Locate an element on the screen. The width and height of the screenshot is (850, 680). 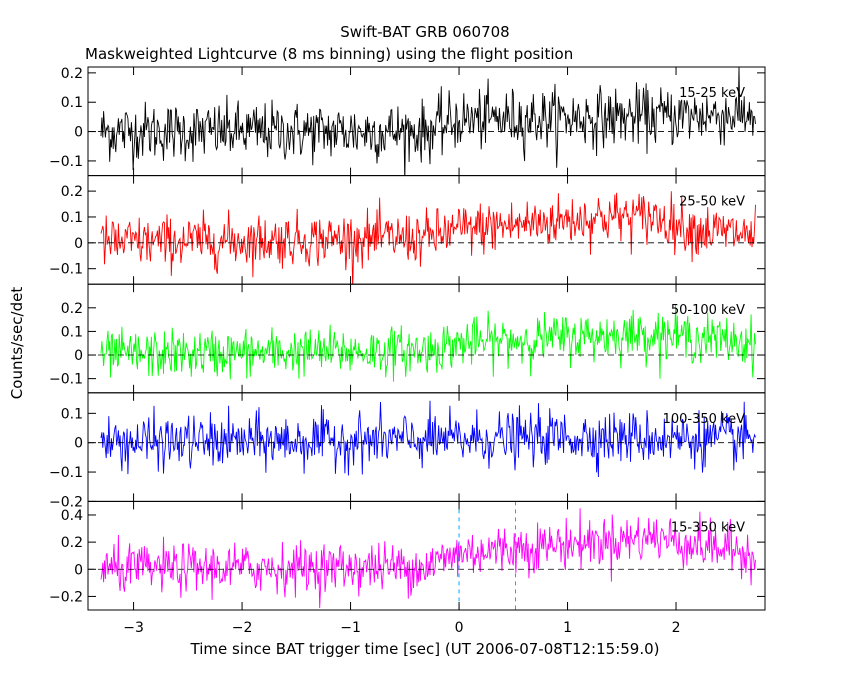
y-axis-label: Counts/sec/det is located at coordinates (17, 343).